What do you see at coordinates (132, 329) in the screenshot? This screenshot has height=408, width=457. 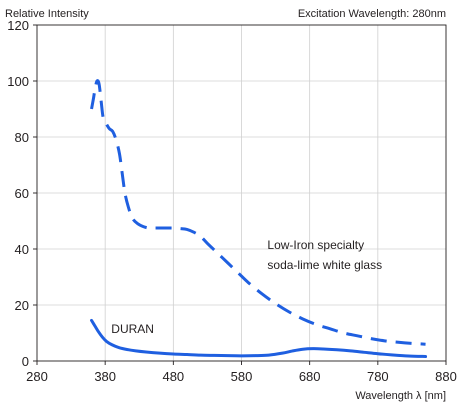 I see `series-label-1-line-0: DURAN` at bounding box center [132, 329].